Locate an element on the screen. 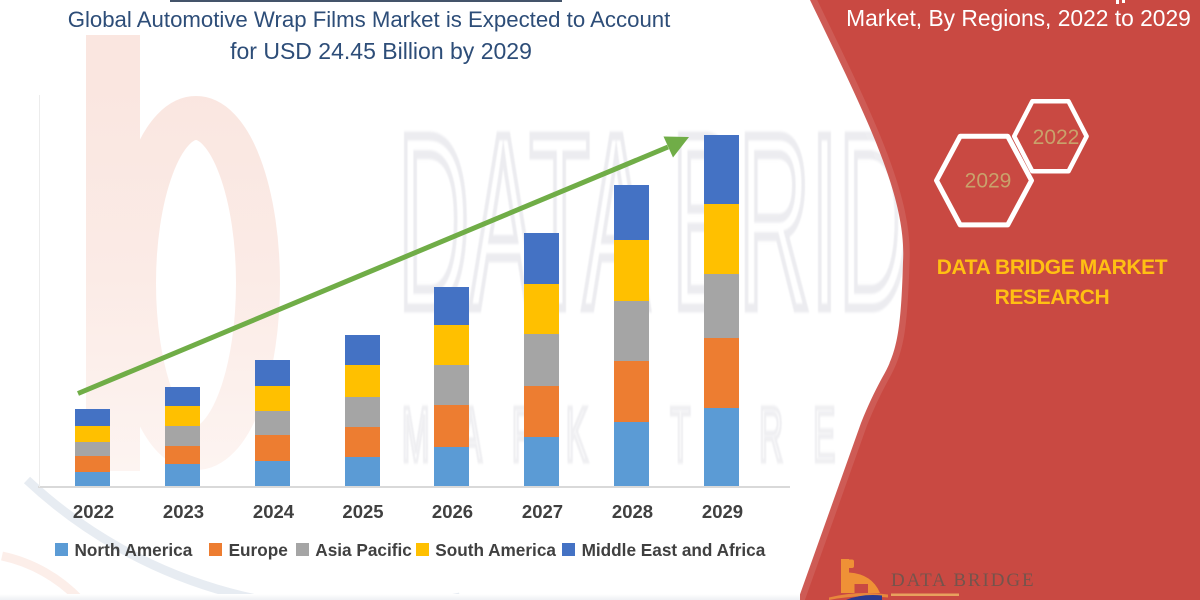 This screenshot has height=600, width=1200. svg-text: 2029 is located at coordinates (988, 181).